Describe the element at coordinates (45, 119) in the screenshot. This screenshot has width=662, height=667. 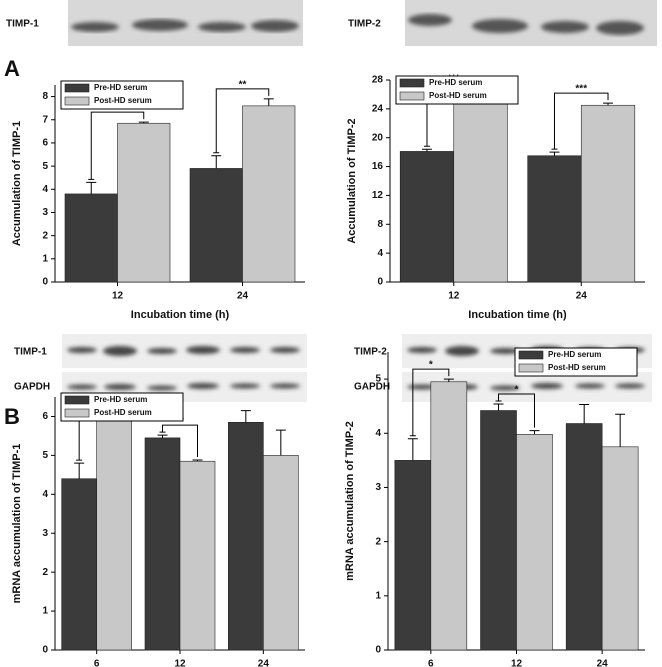
I see `y-tick-label: 7` at that location.